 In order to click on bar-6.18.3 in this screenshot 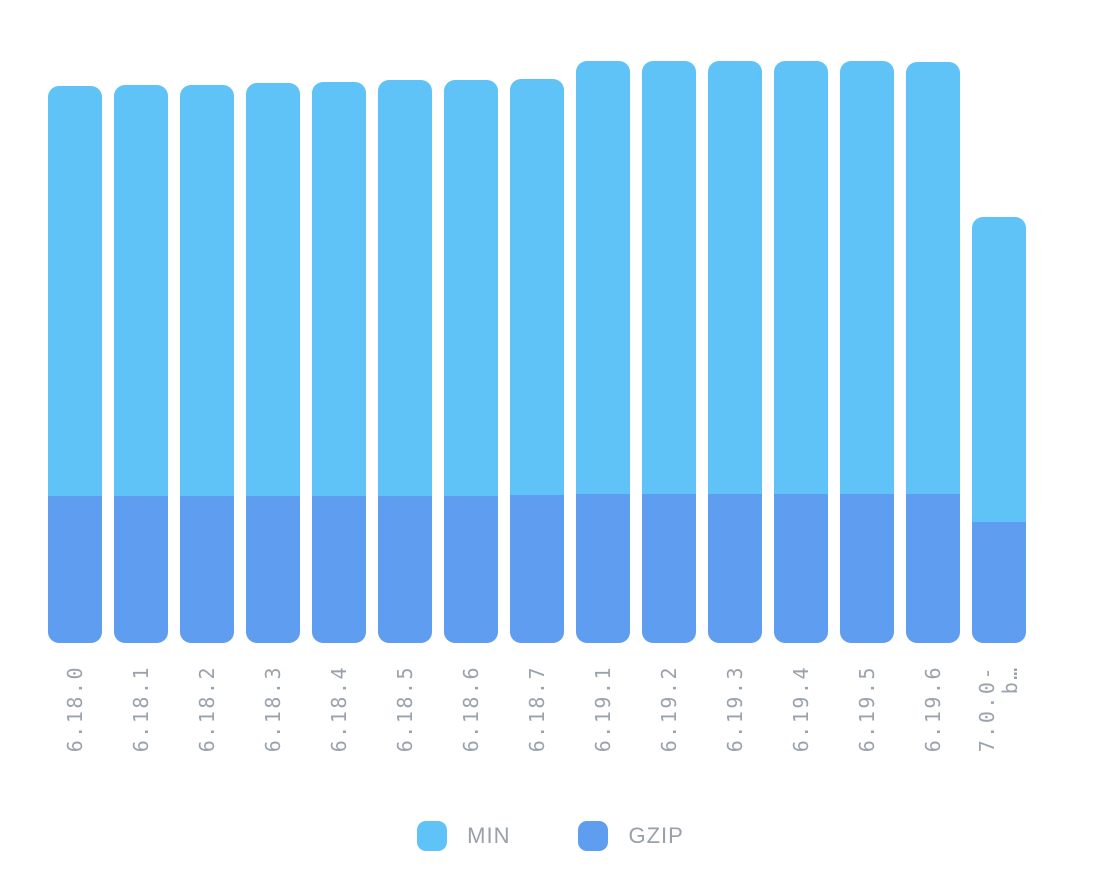, I will do `click(273, 363)`.